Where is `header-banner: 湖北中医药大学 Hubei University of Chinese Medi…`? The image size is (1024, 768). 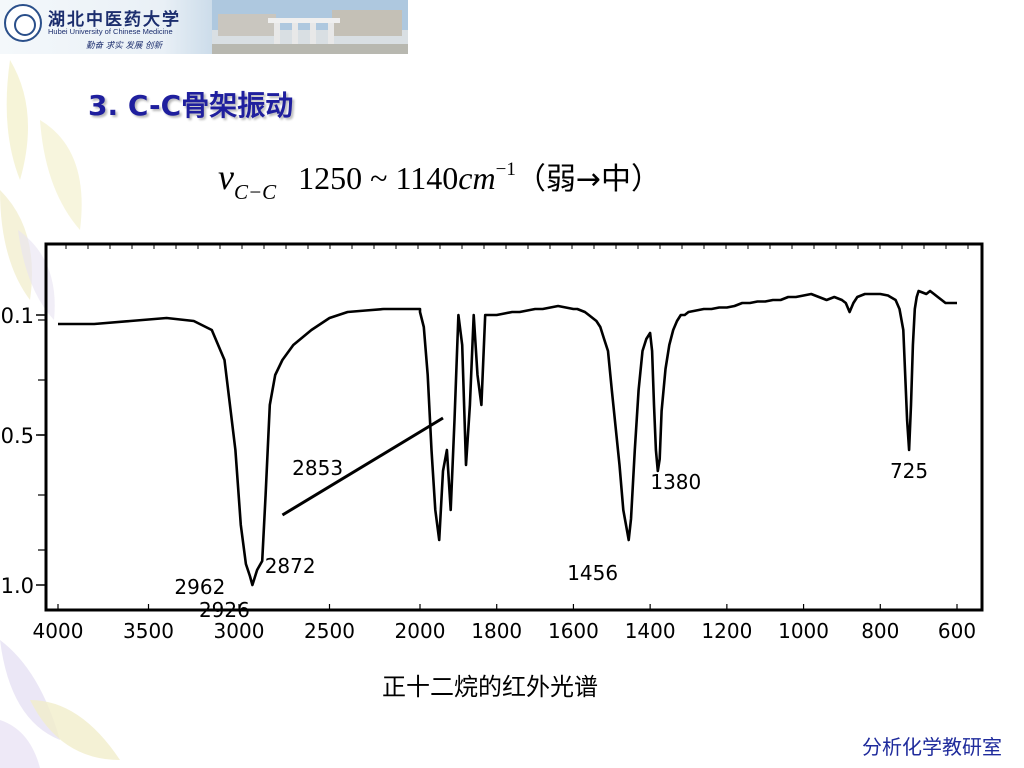
header-banner: 湖北中医药大学 Hubei University of Chinese Medi… is located at coordinates (204, 27).